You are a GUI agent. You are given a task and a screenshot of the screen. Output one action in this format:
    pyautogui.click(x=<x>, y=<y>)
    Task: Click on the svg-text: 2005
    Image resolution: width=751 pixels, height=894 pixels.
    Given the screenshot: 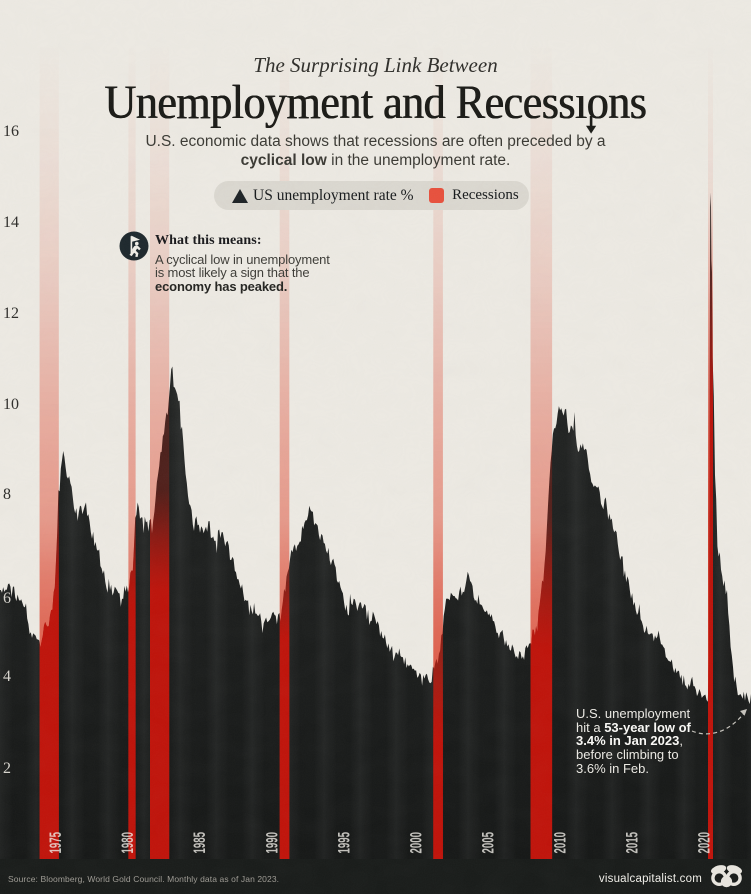 What is the action you would take?
    pyautogui.click(x=488, y=843)
    